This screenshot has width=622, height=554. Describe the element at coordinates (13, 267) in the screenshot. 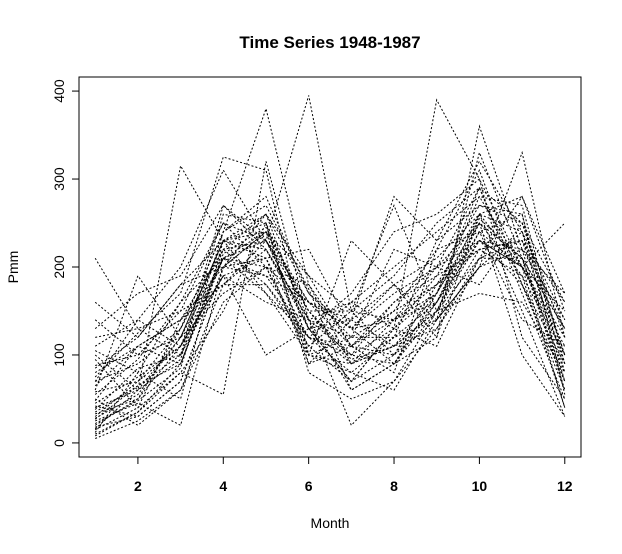

I see `y-axis-label: Pmm` at that location.